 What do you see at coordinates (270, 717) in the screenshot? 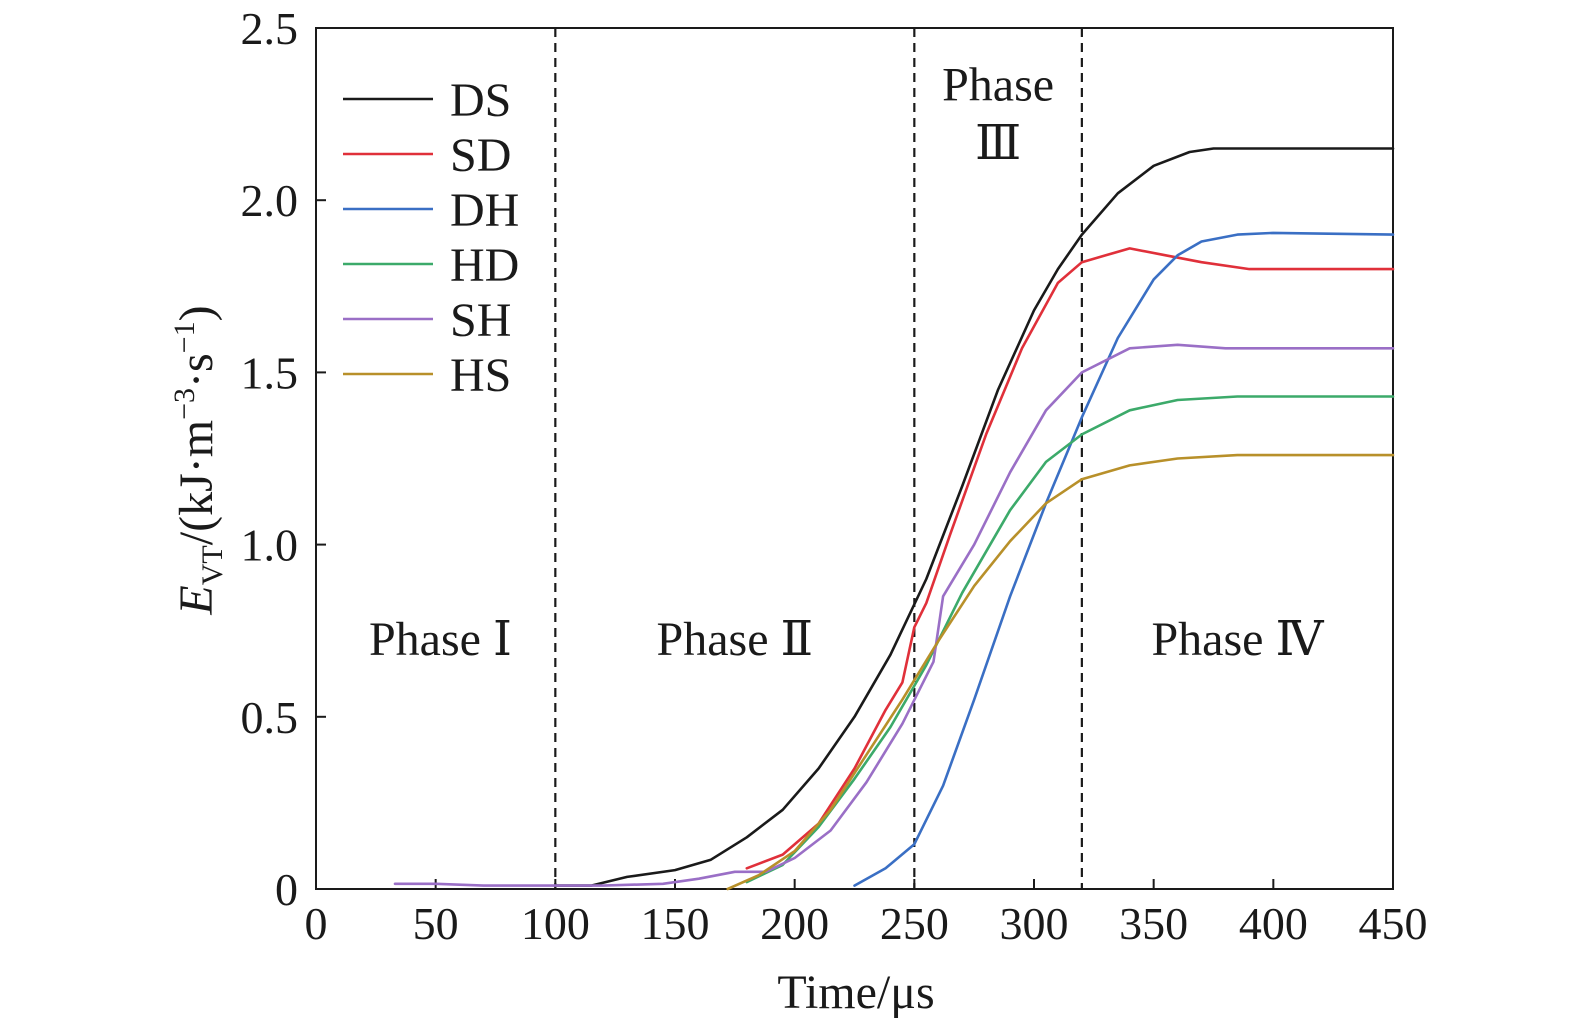
I see `y-tick-label: 0.5` at bounding box center [270, 717].